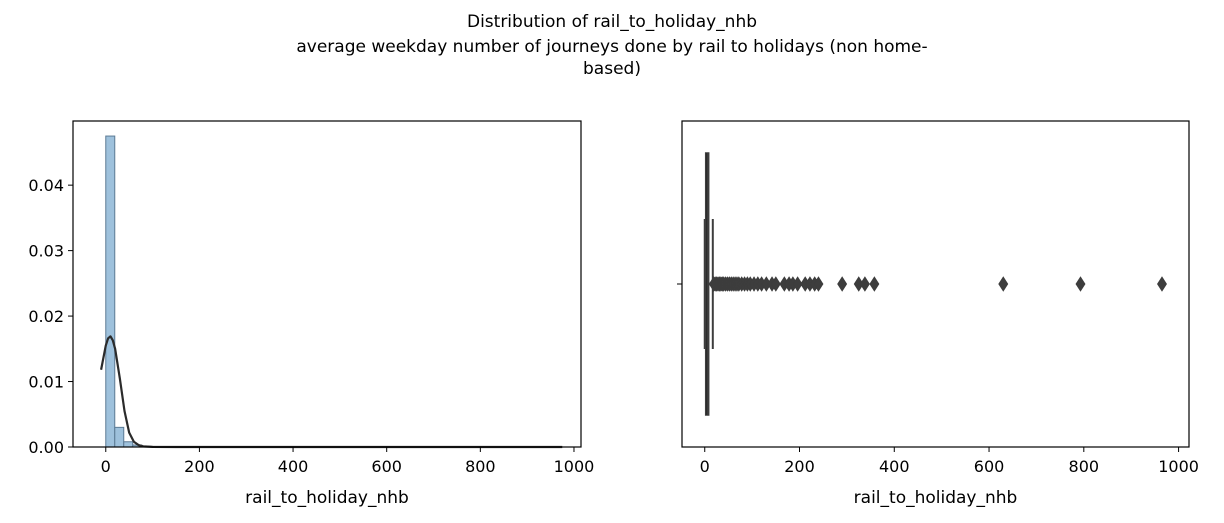 This screenshot has height=523, width=1224. I want to click on boxplot-x-tick-label-5: 1000, so click(1178, 466).